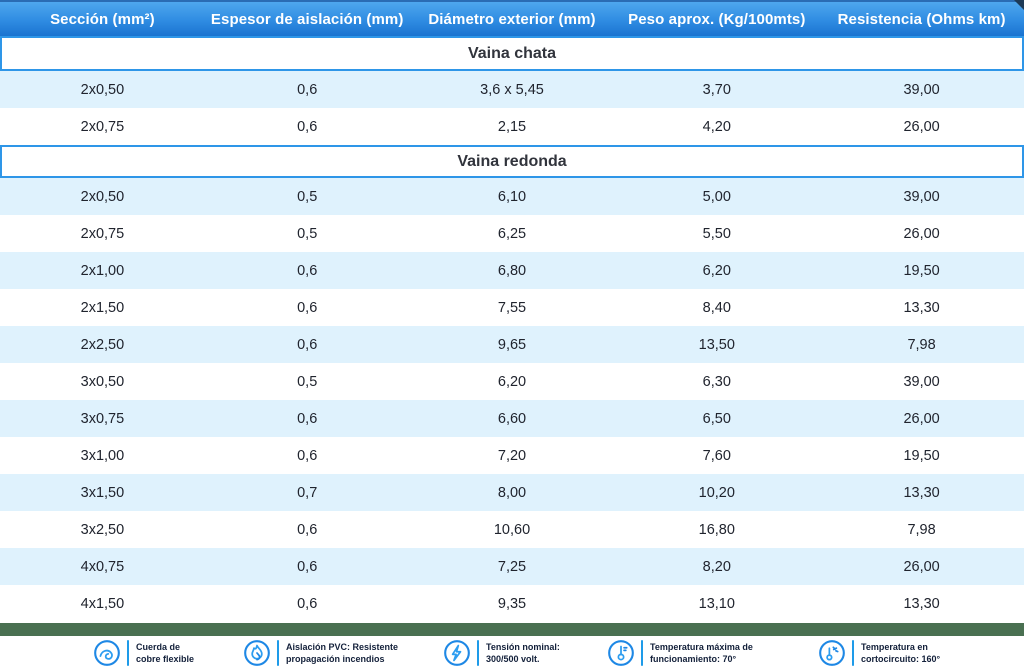  What do you see at coordinates (693, 659) in the screenshot?
I see `footer-line2: funcionamiento: 70°` at bounding box center [693, 659].